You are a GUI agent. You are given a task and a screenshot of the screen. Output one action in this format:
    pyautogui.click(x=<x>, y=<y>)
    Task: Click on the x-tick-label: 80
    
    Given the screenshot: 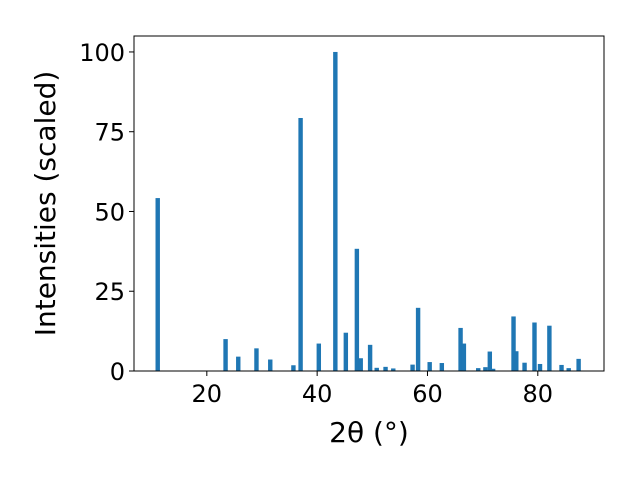 What is the action you would take?
    pyautogui.click(x=538, y=394)
    